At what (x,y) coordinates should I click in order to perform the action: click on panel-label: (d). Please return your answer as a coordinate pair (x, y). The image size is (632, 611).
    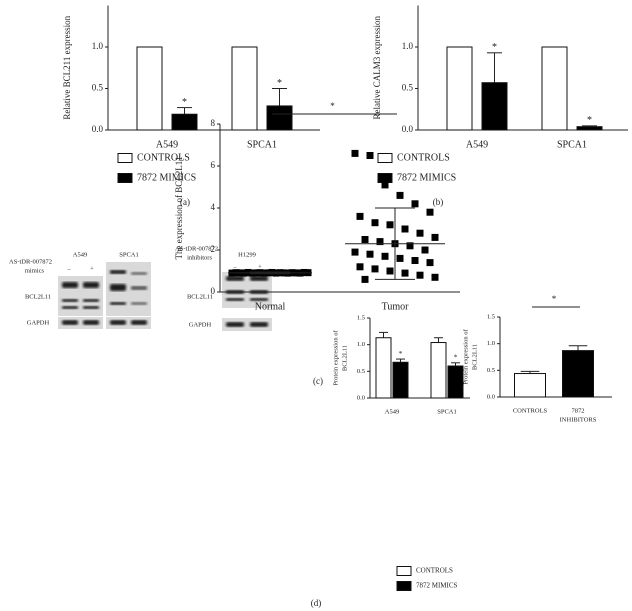
    Looking at the image, I should click on (316, 603).